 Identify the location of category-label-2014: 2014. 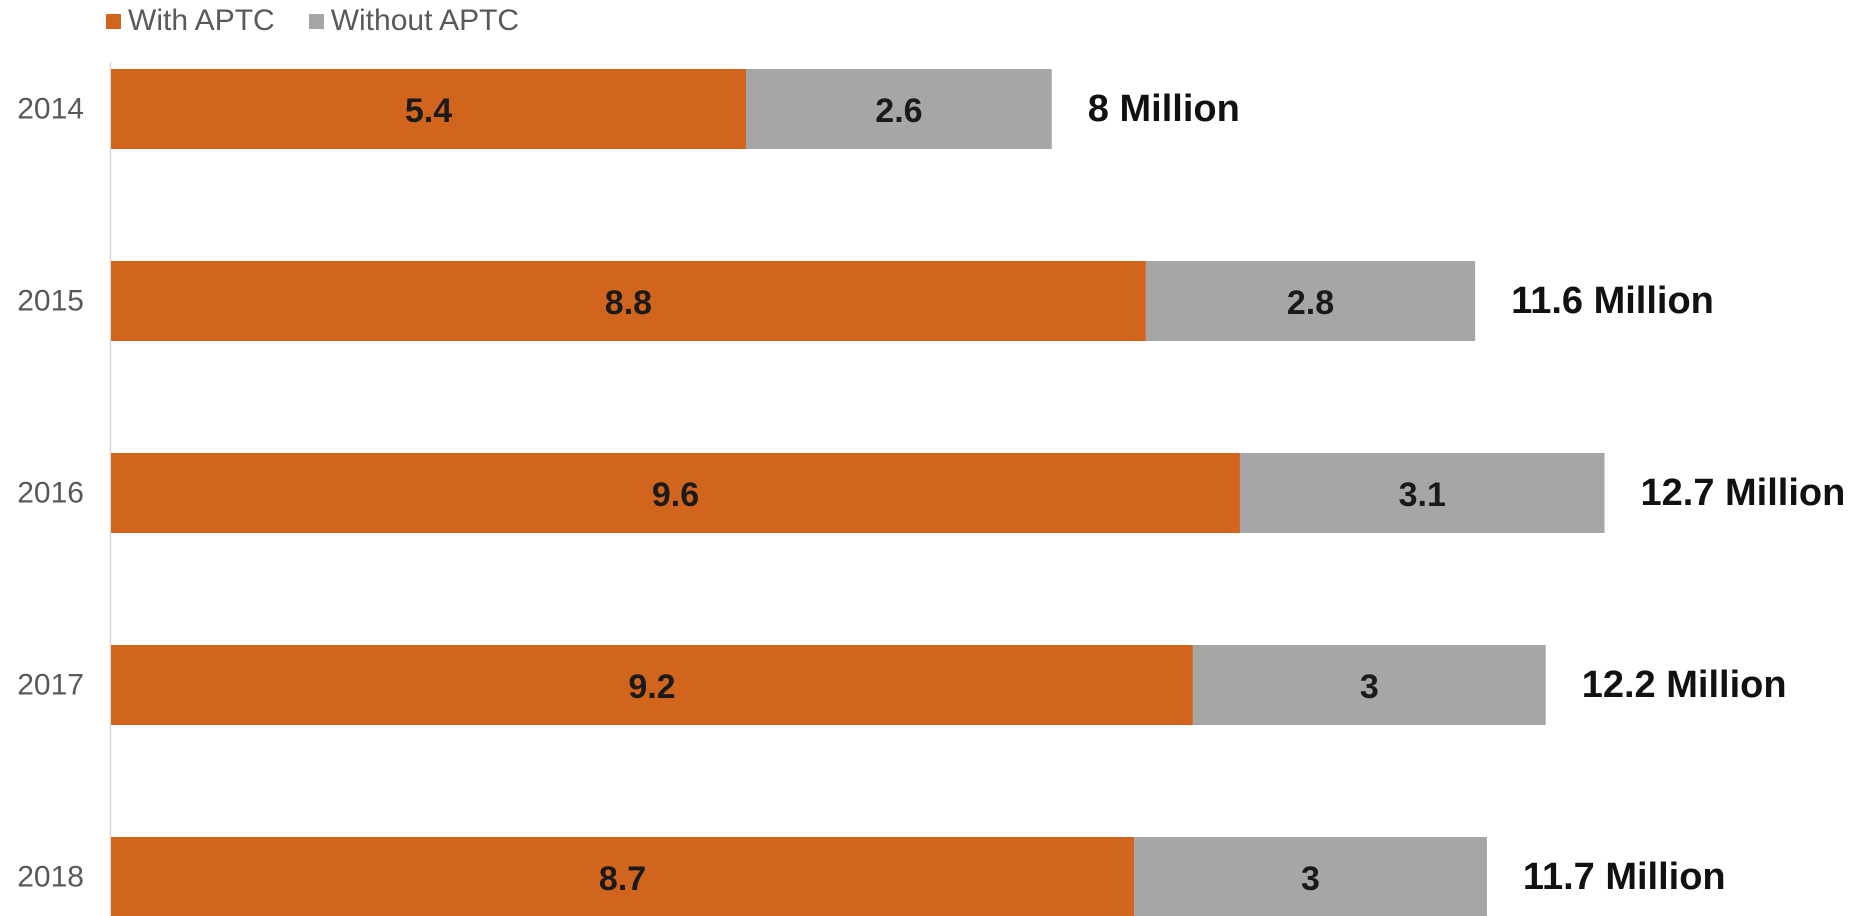
(50, 109).